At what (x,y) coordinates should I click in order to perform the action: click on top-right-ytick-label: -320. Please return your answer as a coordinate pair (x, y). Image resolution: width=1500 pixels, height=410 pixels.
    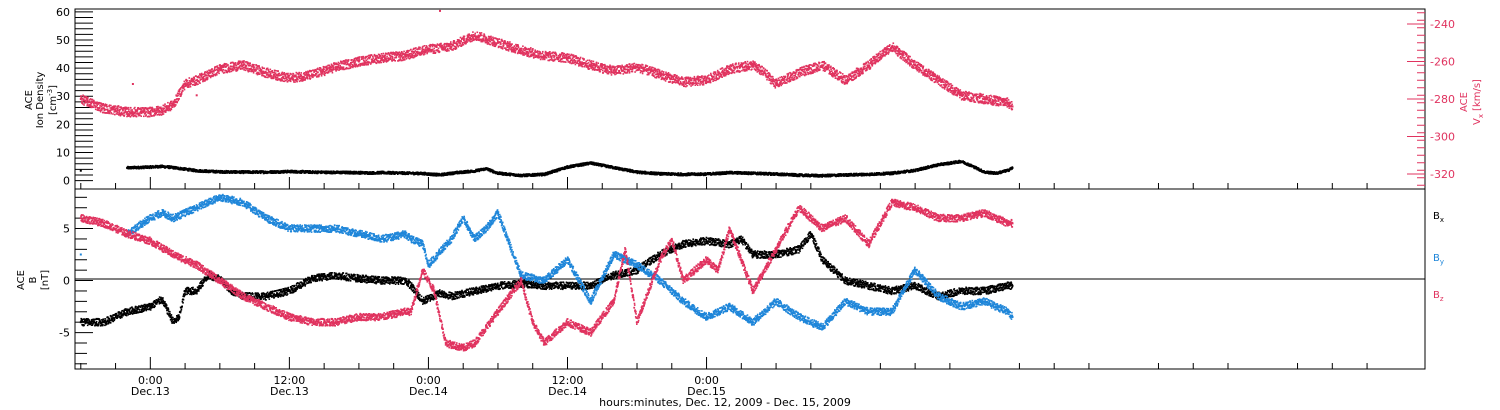
    Looking at the image, I should click on (1442, 174).